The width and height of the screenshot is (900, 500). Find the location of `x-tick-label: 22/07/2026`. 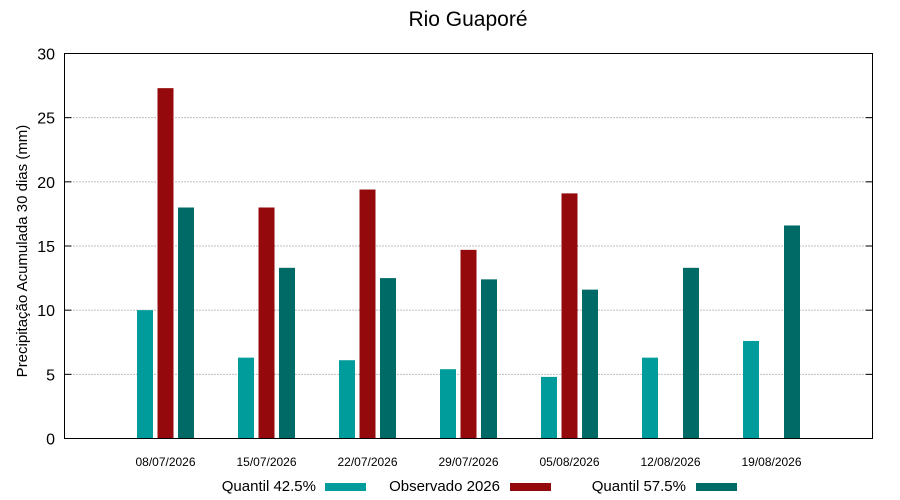

x-tick-label: 22/07/2026 is located at coordinates (367, 462).